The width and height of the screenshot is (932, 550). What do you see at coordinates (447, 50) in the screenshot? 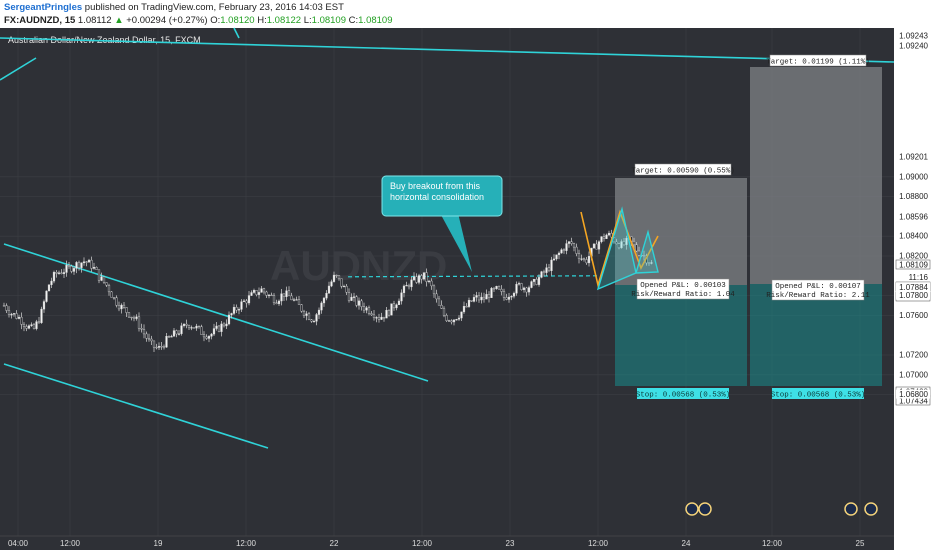
I see `long-term-trendline` at bounding box center [447, 50].